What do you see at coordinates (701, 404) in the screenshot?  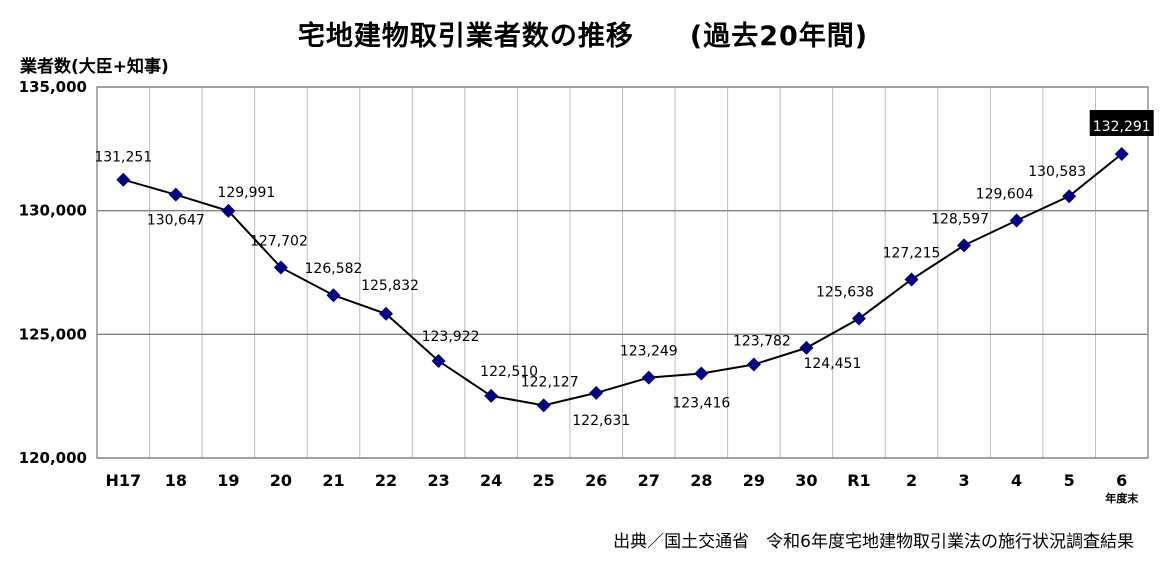 I see `data-label: 123,416` at bounding box center [701, 404].